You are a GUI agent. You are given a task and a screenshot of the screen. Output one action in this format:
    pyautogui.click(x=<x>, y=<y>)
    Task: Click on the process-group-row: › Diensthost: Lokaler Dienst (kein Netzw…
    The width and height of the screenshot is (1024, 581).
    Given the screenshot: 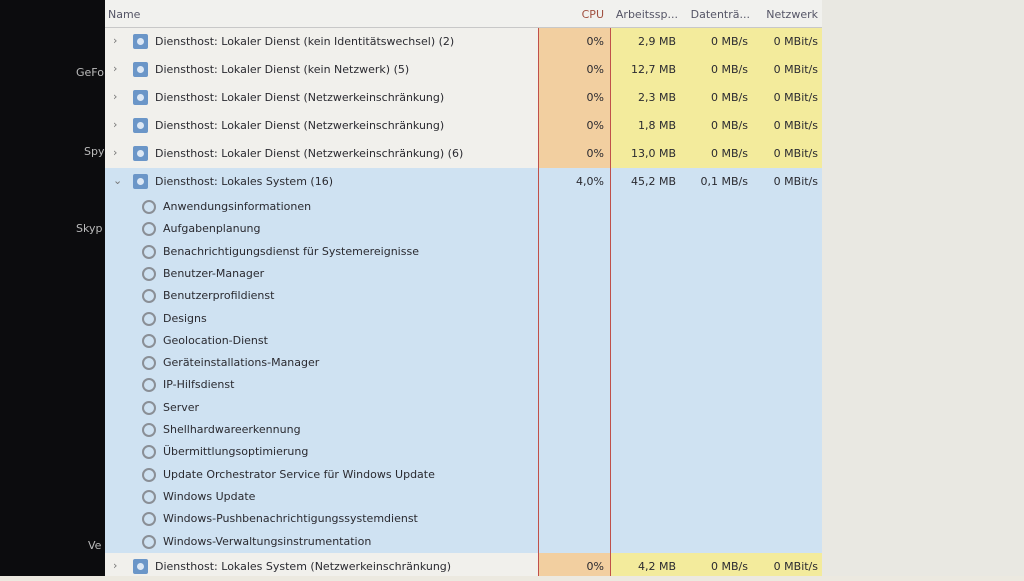 What is the action you would take?
    pyautogui.click(x=463, y=70)
    